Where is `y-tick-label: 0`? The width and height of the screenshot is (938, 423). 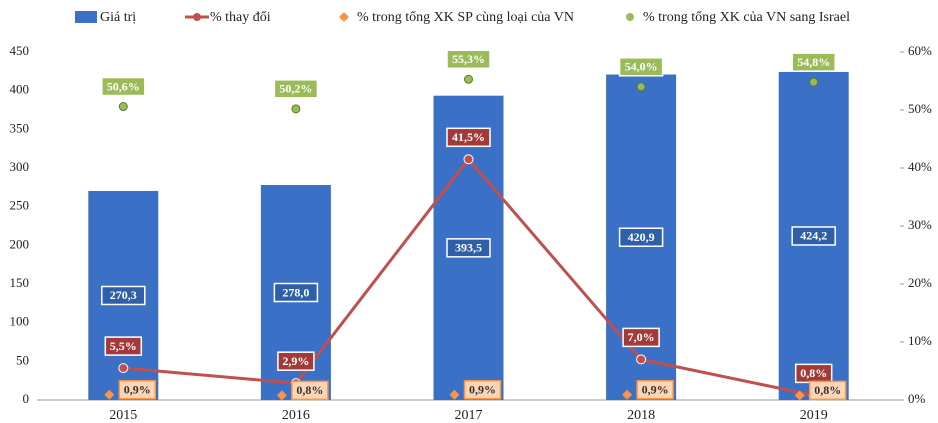
y-tick-label: 0 is located at coordinates (26, 398).